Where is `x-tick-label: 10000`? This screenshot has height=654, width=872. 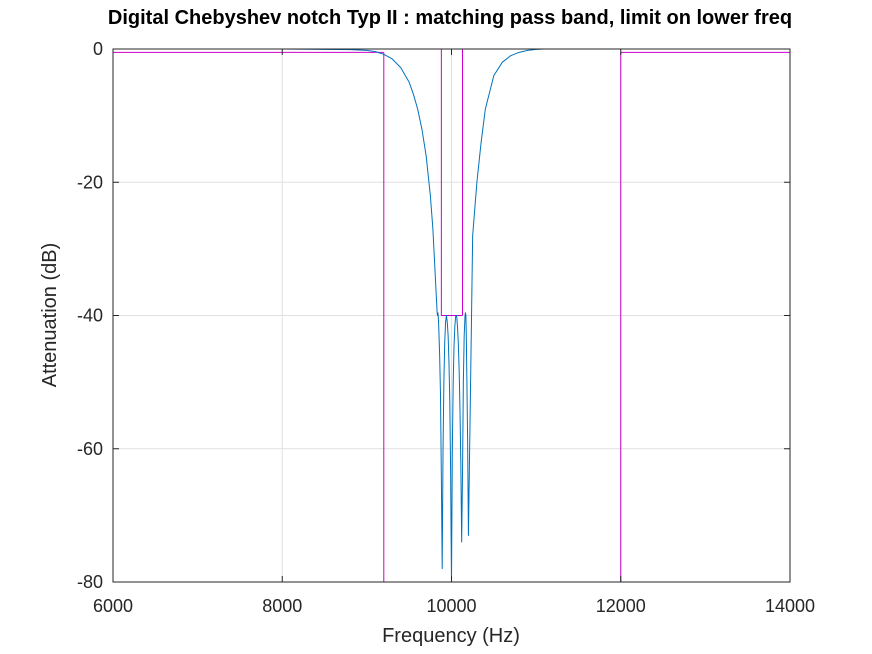 x-tick-label: 10000 is located at coordinates (451, 606).